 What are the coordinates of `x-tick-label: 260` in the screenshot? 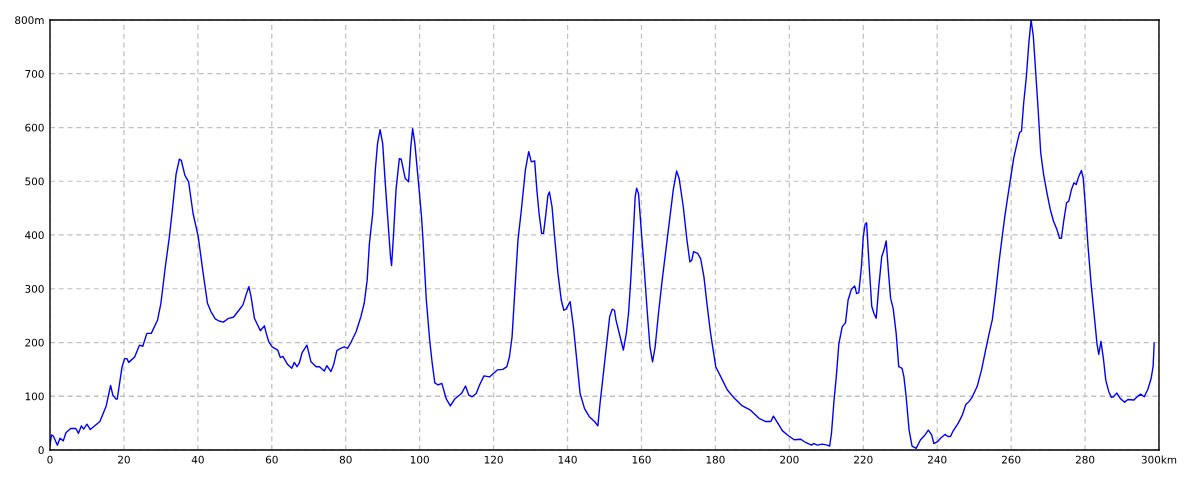 It's located at (1011, 459).